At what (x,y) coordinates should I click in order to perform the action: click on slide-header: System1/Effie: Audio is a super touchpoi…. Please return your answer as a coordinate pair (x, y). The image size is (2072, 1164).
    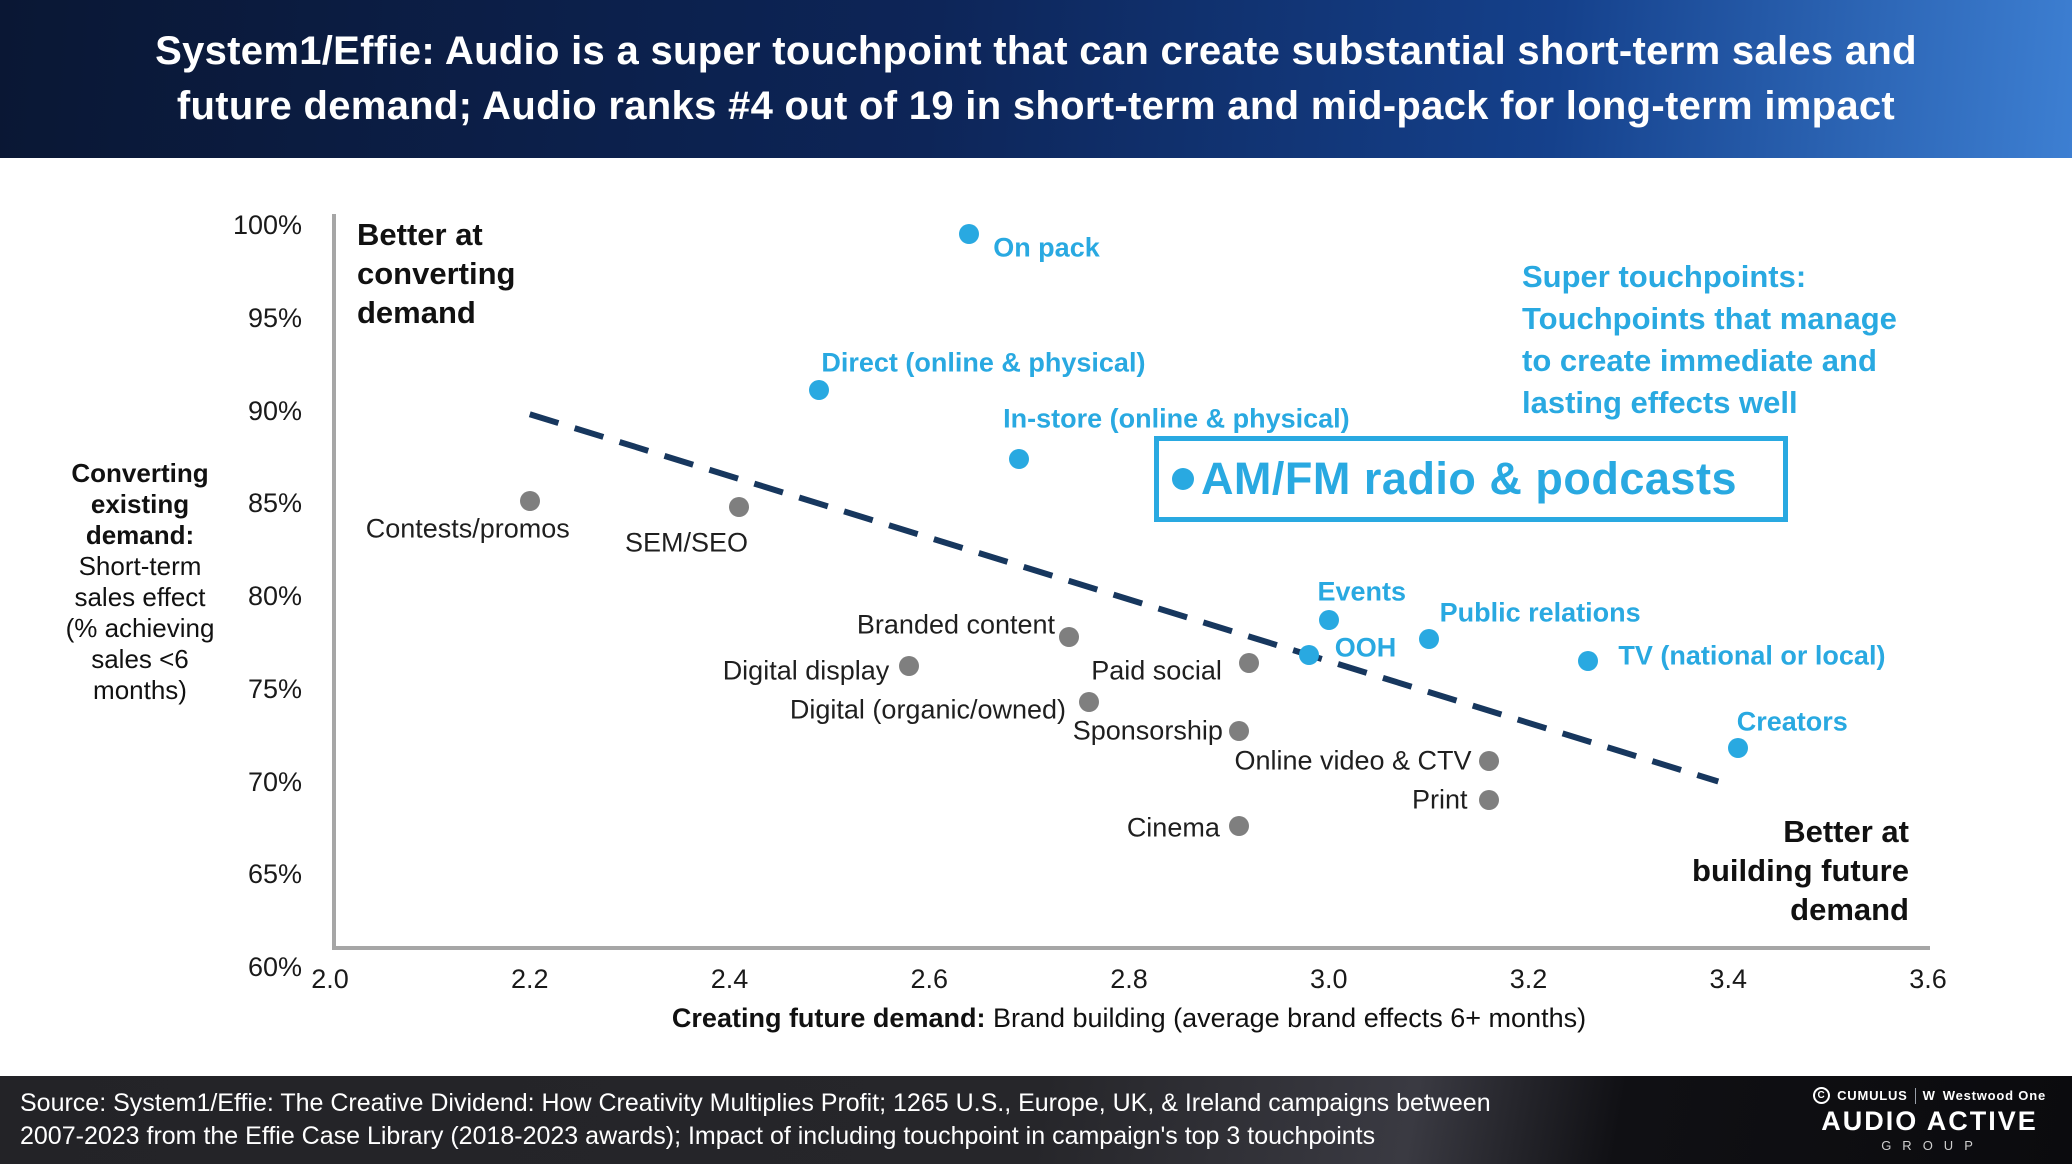
    Looking at the image, I should click on (1036, 79).